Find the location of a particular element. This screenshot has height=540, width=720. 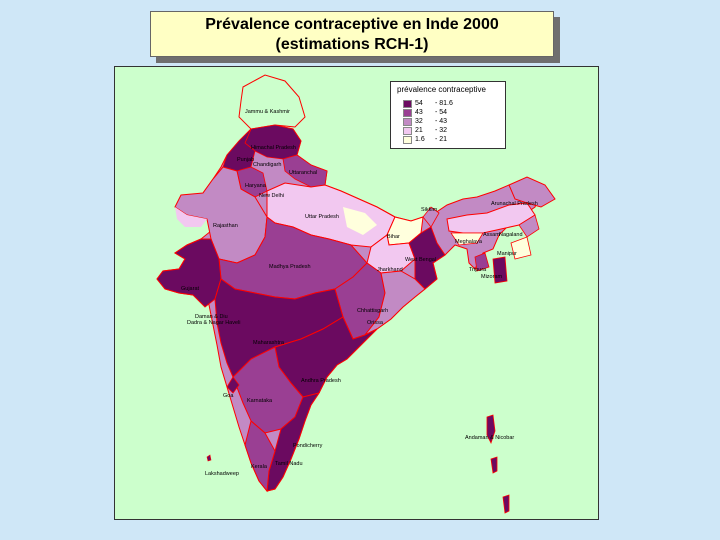

label-jharkhand: Jharkhand is located at coordinates (390, 270).